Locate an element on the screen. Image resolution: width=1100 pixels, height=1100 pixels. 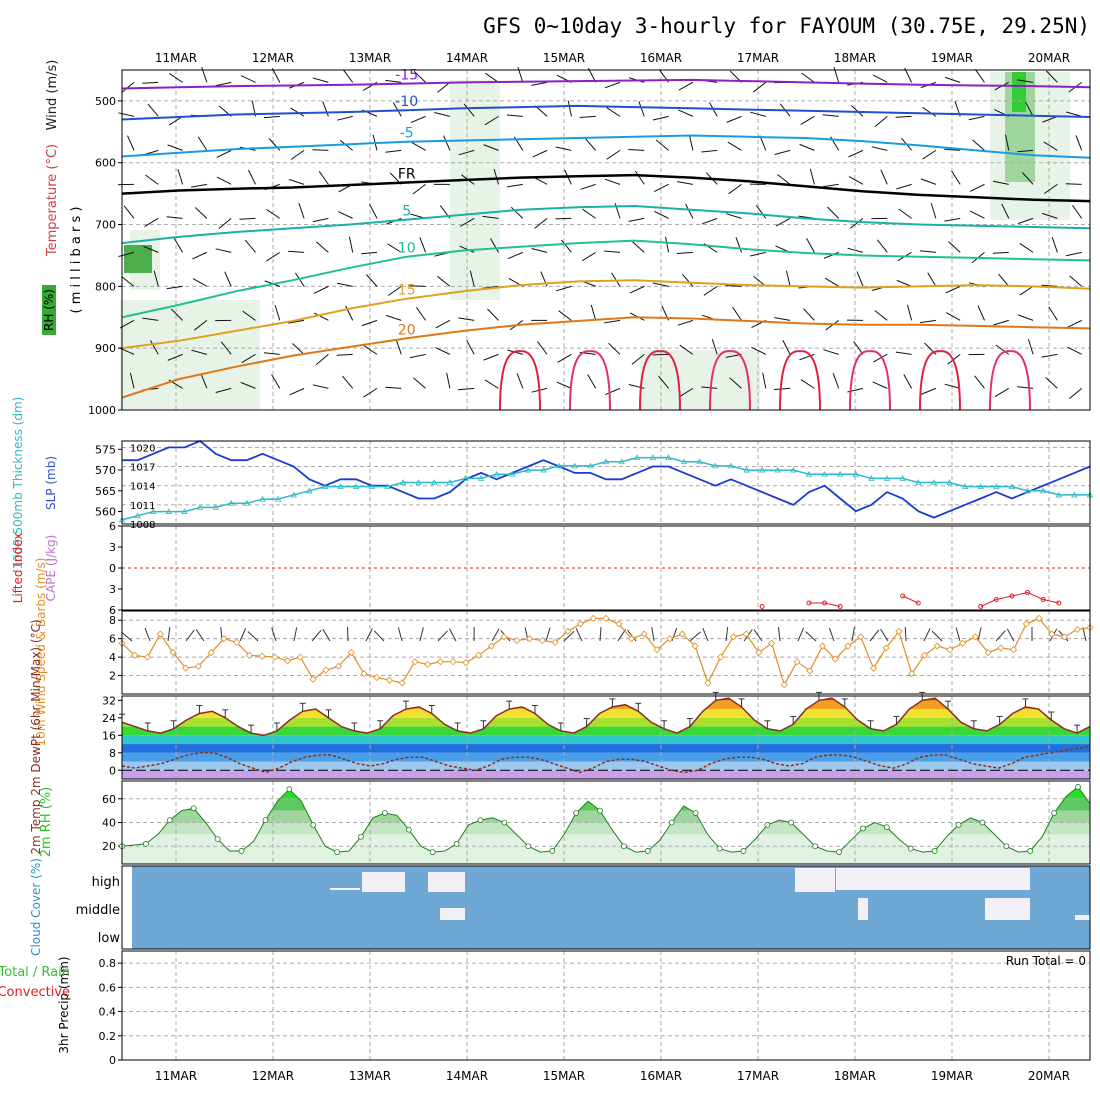
temp-tick-label: 0 is located at coordinates (112, 770).